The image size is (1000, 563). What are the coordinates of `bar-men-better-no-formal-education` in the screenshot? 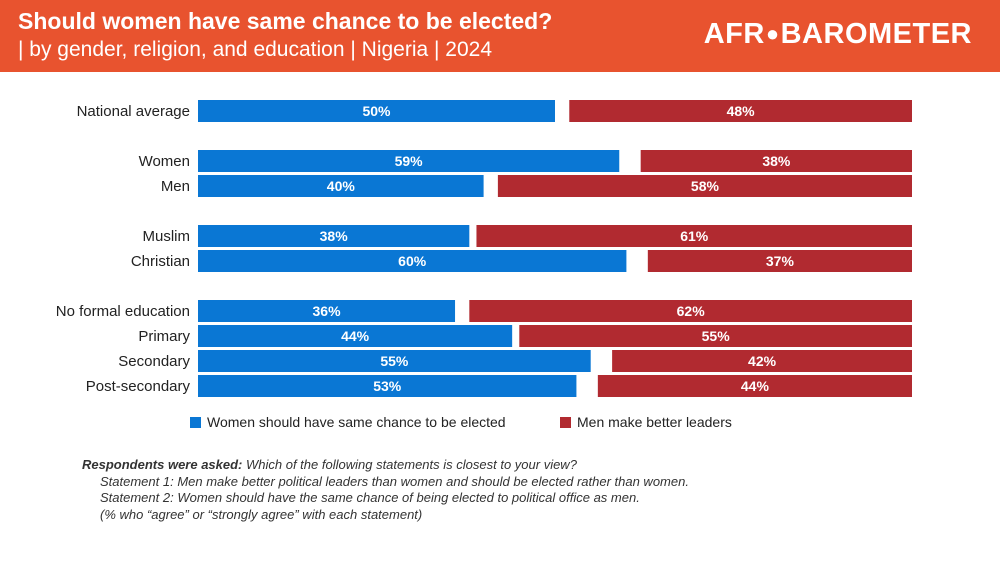 It's located at (690, 311).